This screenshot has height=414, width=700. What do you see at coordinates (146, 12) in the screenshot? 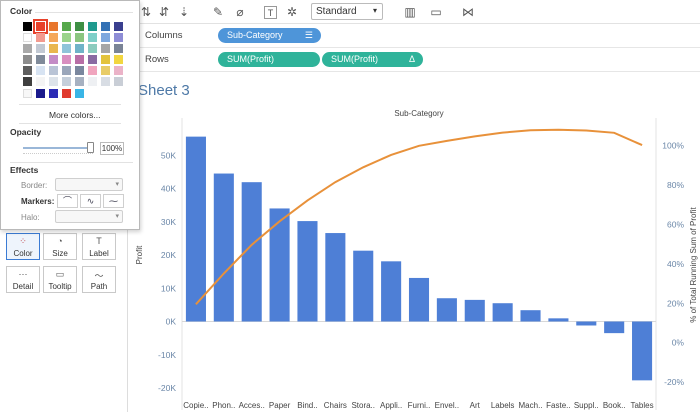
I see `sort-ascending-icon: ⇅` at bounding box center [146, 12].